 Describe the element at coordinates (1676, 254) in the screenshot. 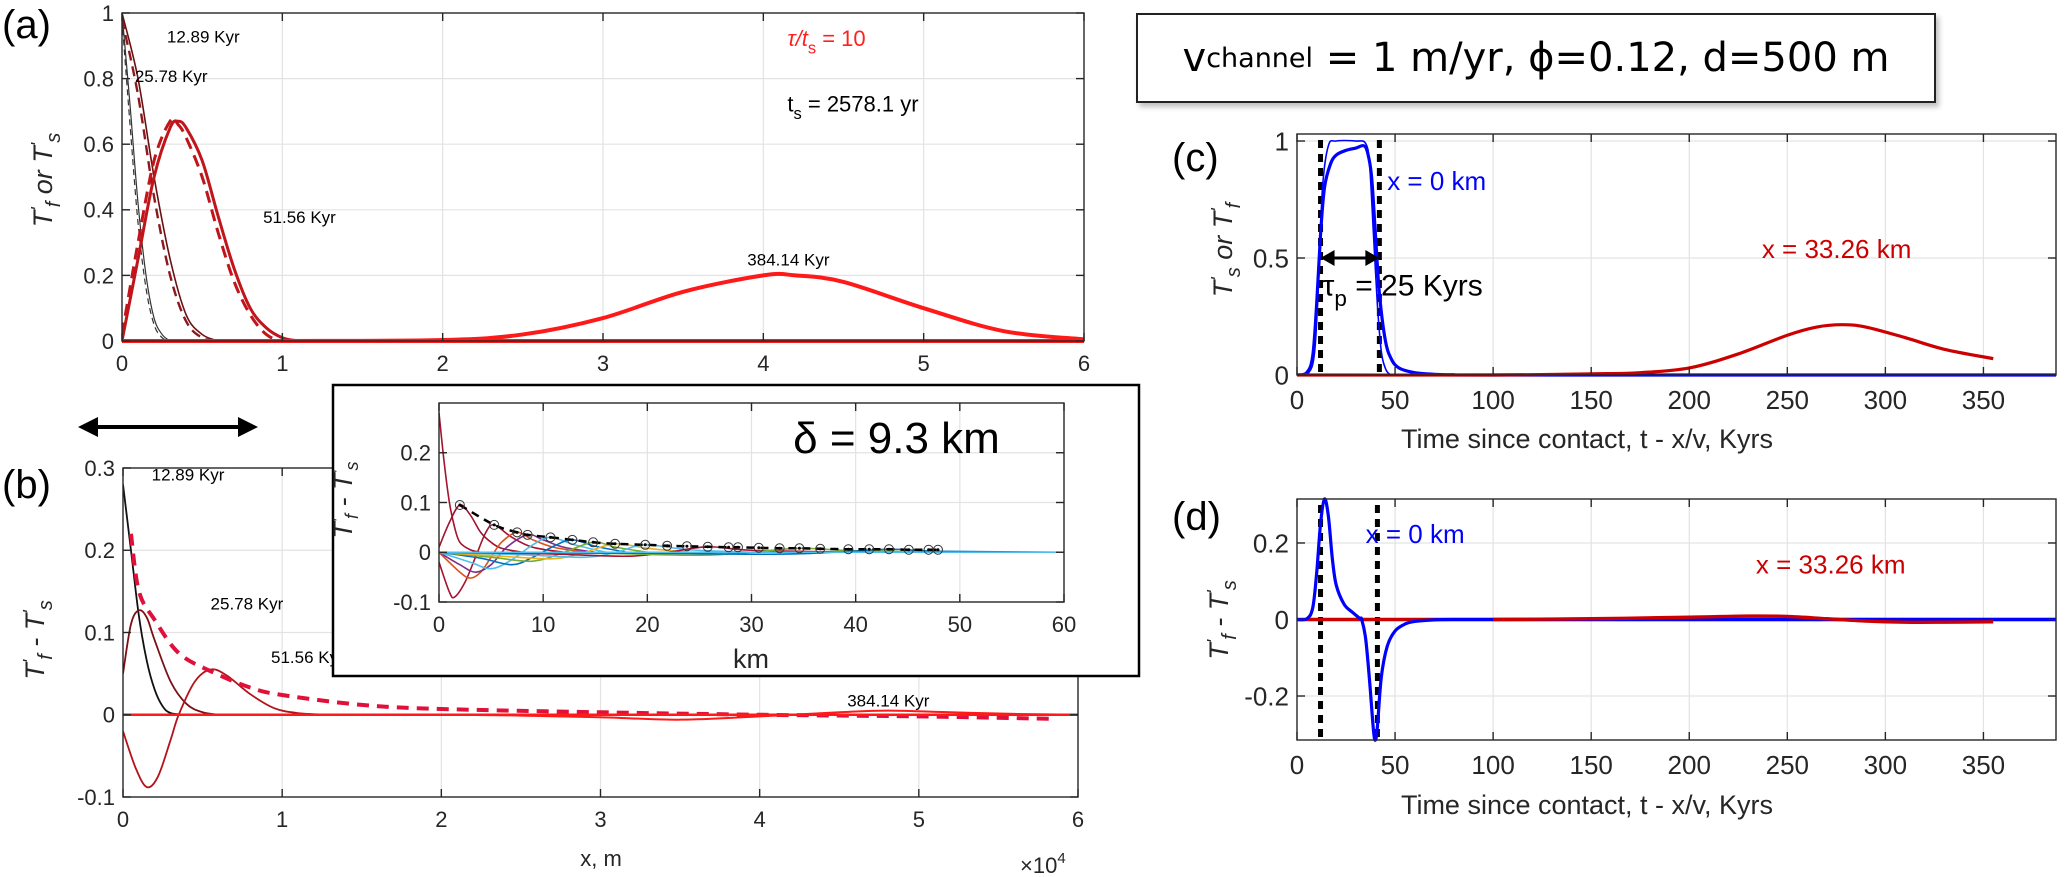

I see `panel-c-axes-box` at that location.